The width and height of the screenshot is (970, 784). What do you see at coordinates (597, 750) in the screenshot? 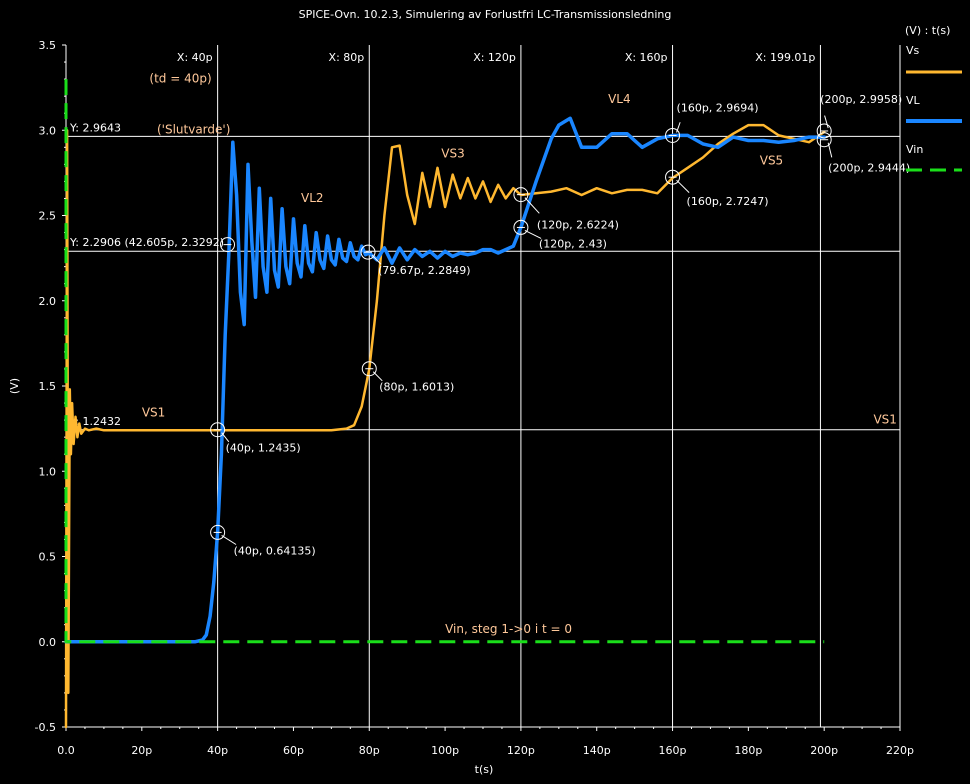
I see `x-tick-label: 140p` at bounding box center [597, 750].